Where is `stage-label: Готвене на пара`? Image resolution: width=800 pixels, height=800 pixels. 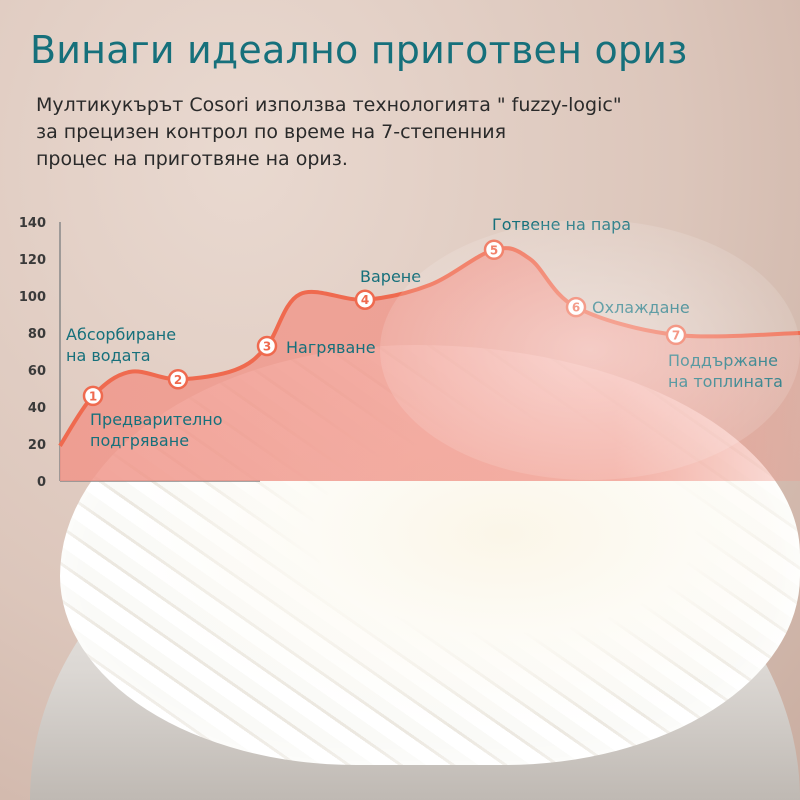 stage-label: Готвене на пара is located at coordinates (561, 224).